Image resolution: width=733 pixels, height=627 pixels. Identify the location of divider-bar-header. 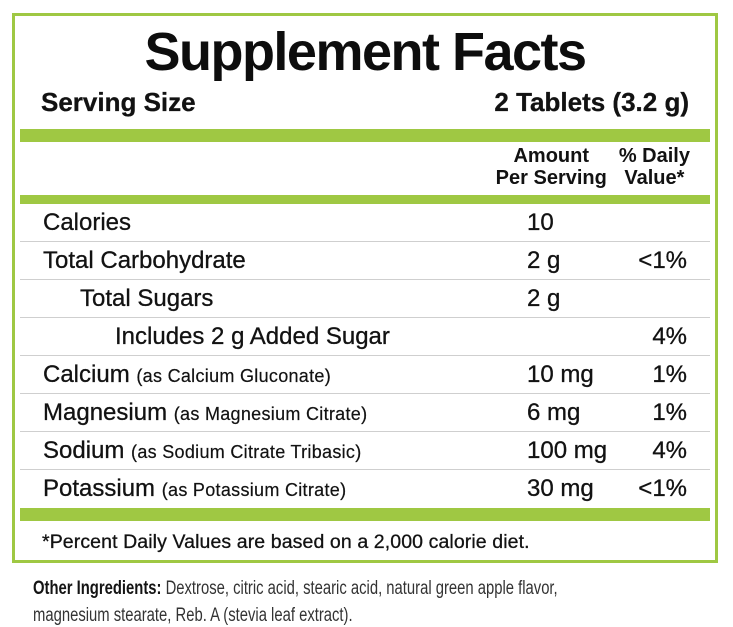
(365, 200).